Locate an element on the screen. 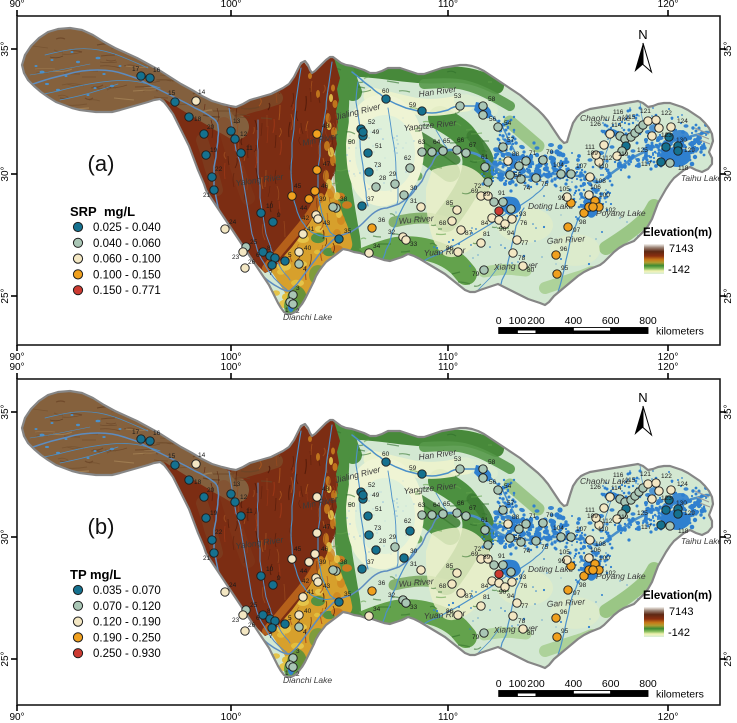  svg-text: 0.035 - 0.070 is located at coordinates (127, 591).